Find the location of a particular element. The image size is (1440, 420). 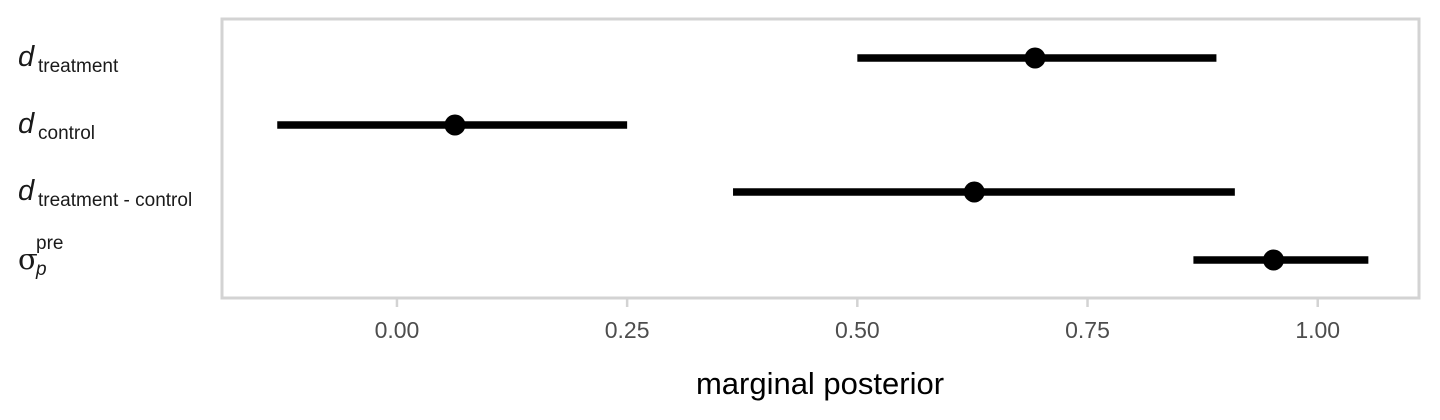

row-label: d treatment - control is located at coordinates (105, 193).